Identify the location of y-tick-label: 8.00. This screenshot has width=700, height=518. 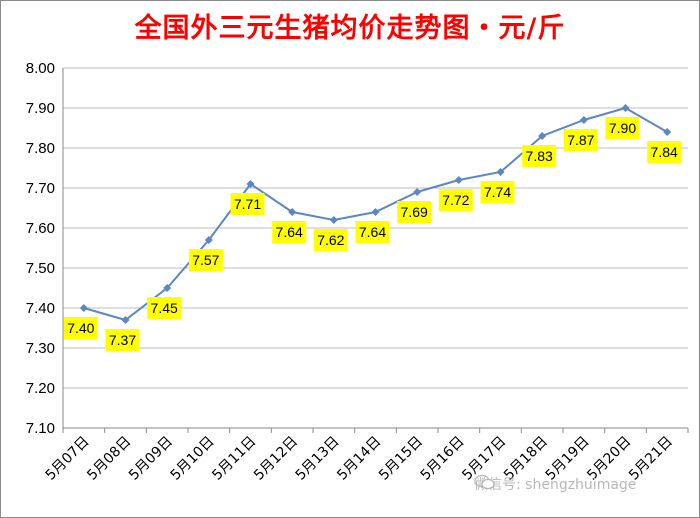
(40, 68).